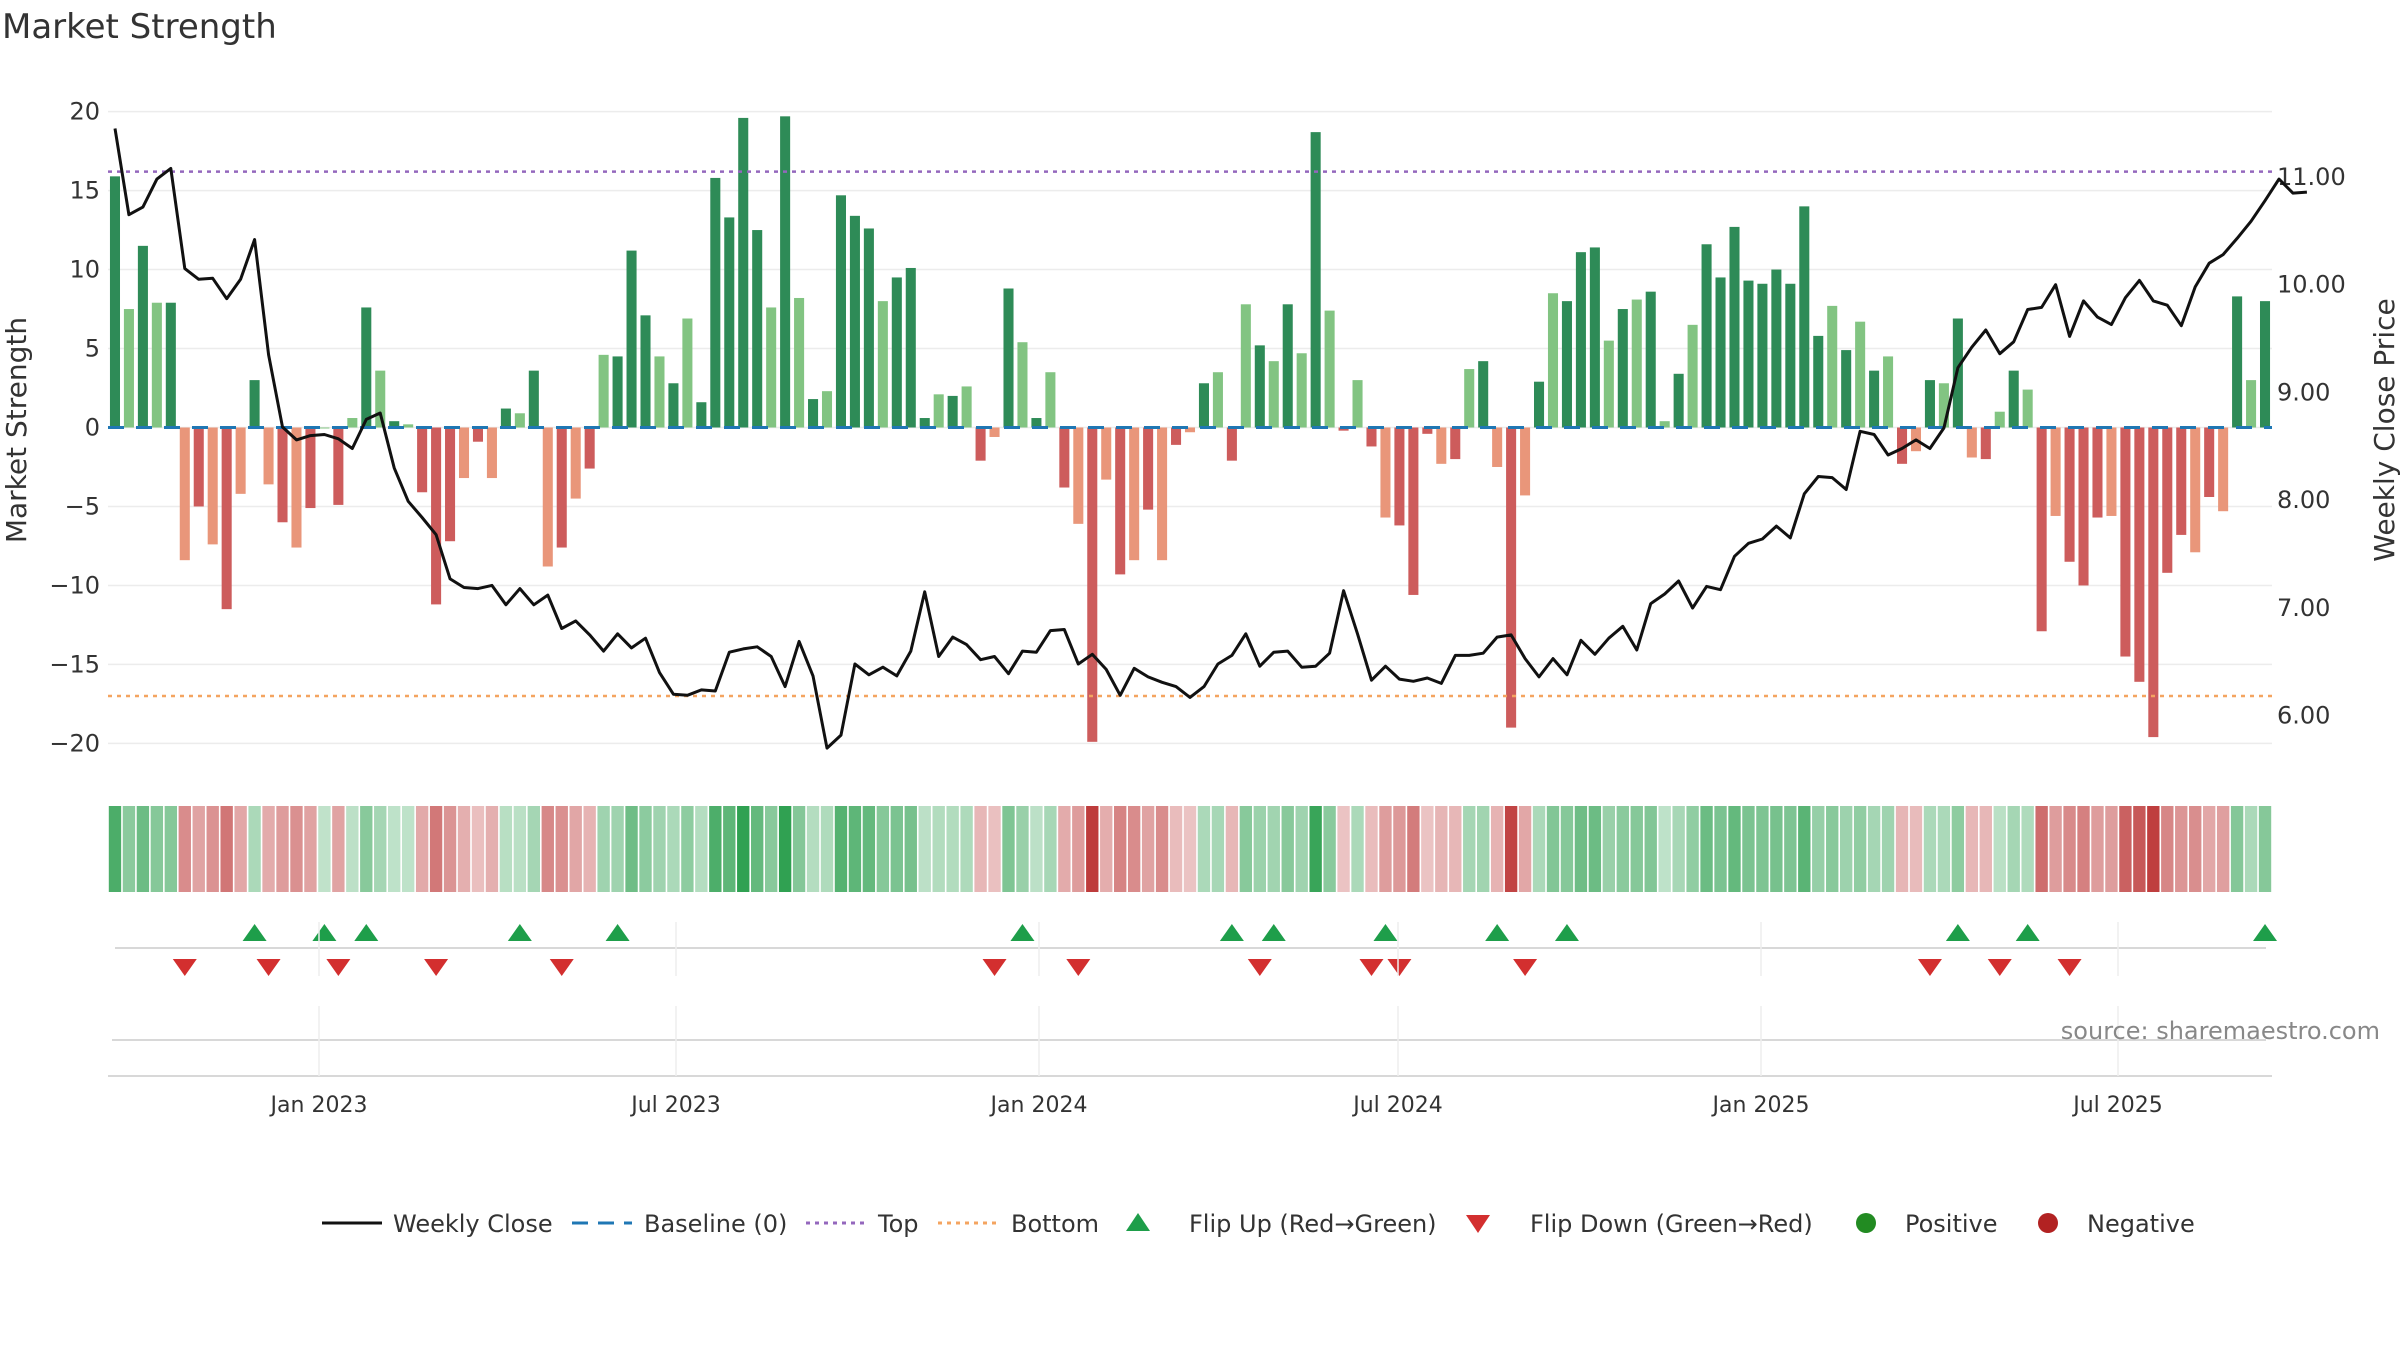  What do you see at coordinates (74, 585) in the screenshot?
I see `y-tick-label: −10` at bounding box center [74, 585].